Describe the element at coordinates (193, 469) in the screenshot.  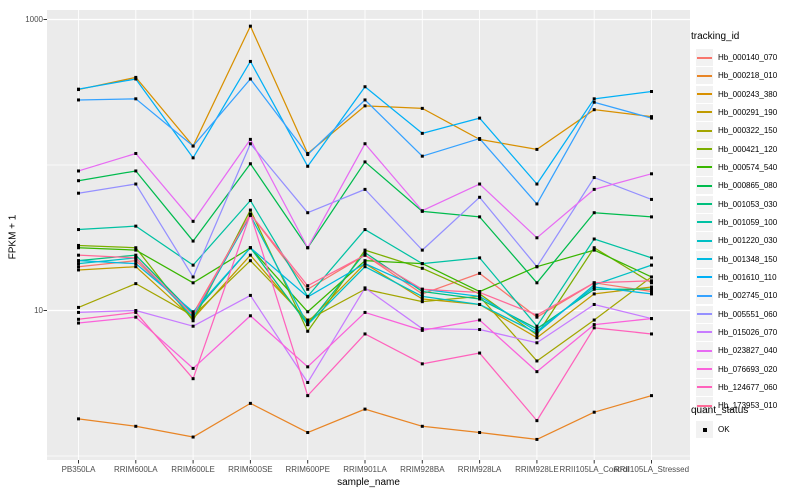
I see `x-tick-label: RRIM600LE` at that location.